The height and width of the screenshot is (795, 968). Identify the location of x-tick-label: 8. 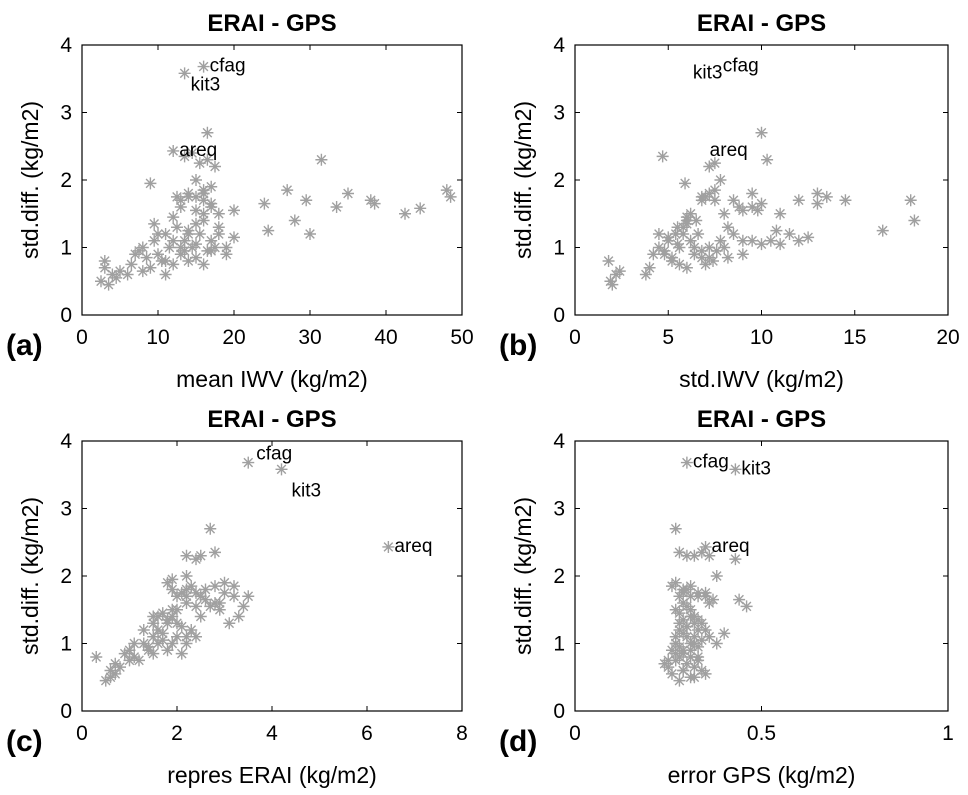
(462, 733).